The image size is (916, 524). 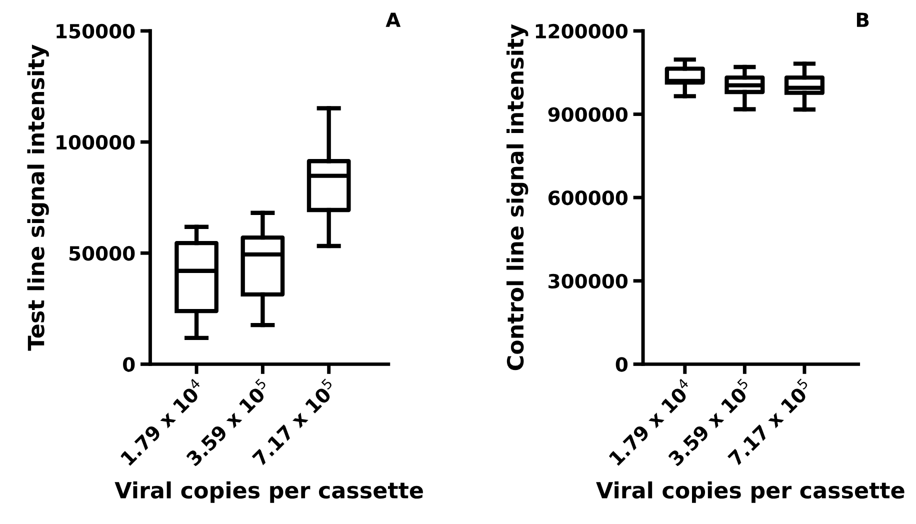 What do you see at coordinates (582, 31) in the screenshot?
I see `y-tick-label: 1200000` at bounding box center [582, 31].